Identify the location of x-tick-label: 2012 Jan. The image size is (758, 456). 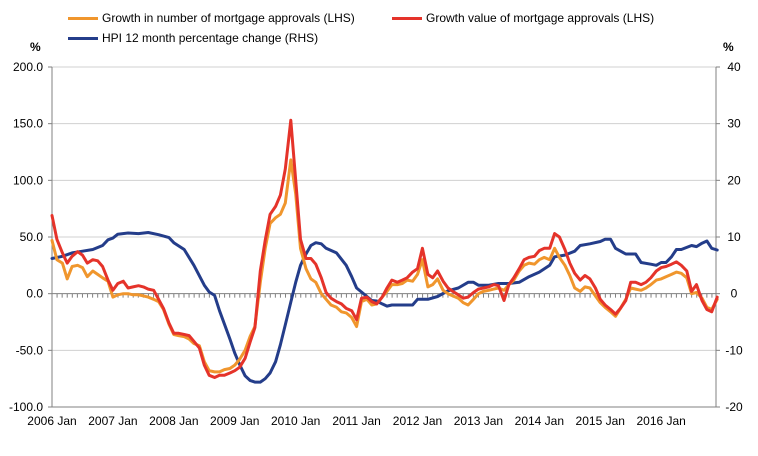
(417, 421).